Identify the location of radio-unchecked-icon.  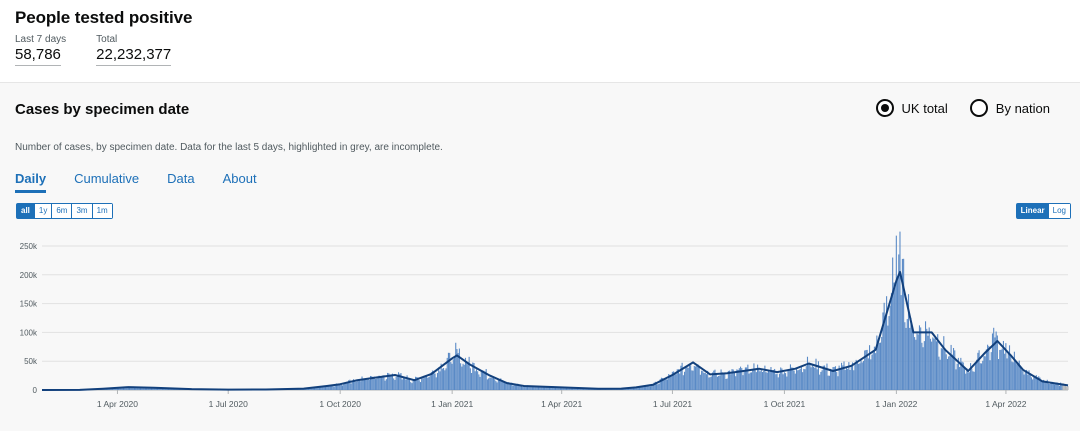
(978, 108).